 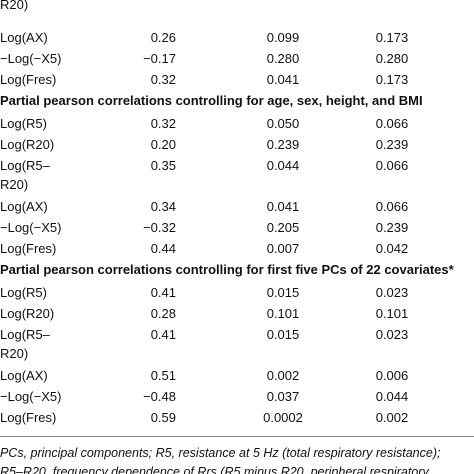 I want to click on table-rule, so click(x=237, y=436).